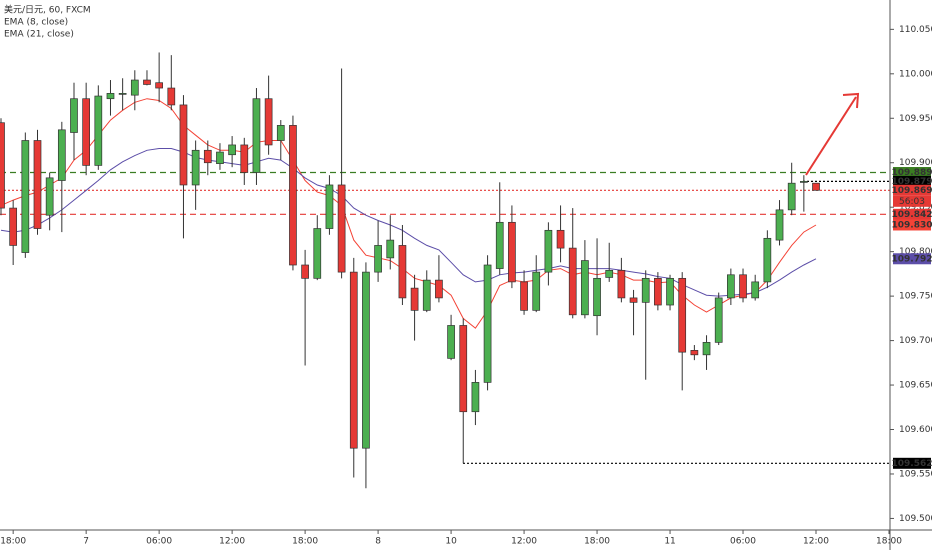 This screenshot has height=550, width=932. Describe the element at coordinates (915, 252) in the screenshot. I see `y-tick-label: 109.800` at that location.